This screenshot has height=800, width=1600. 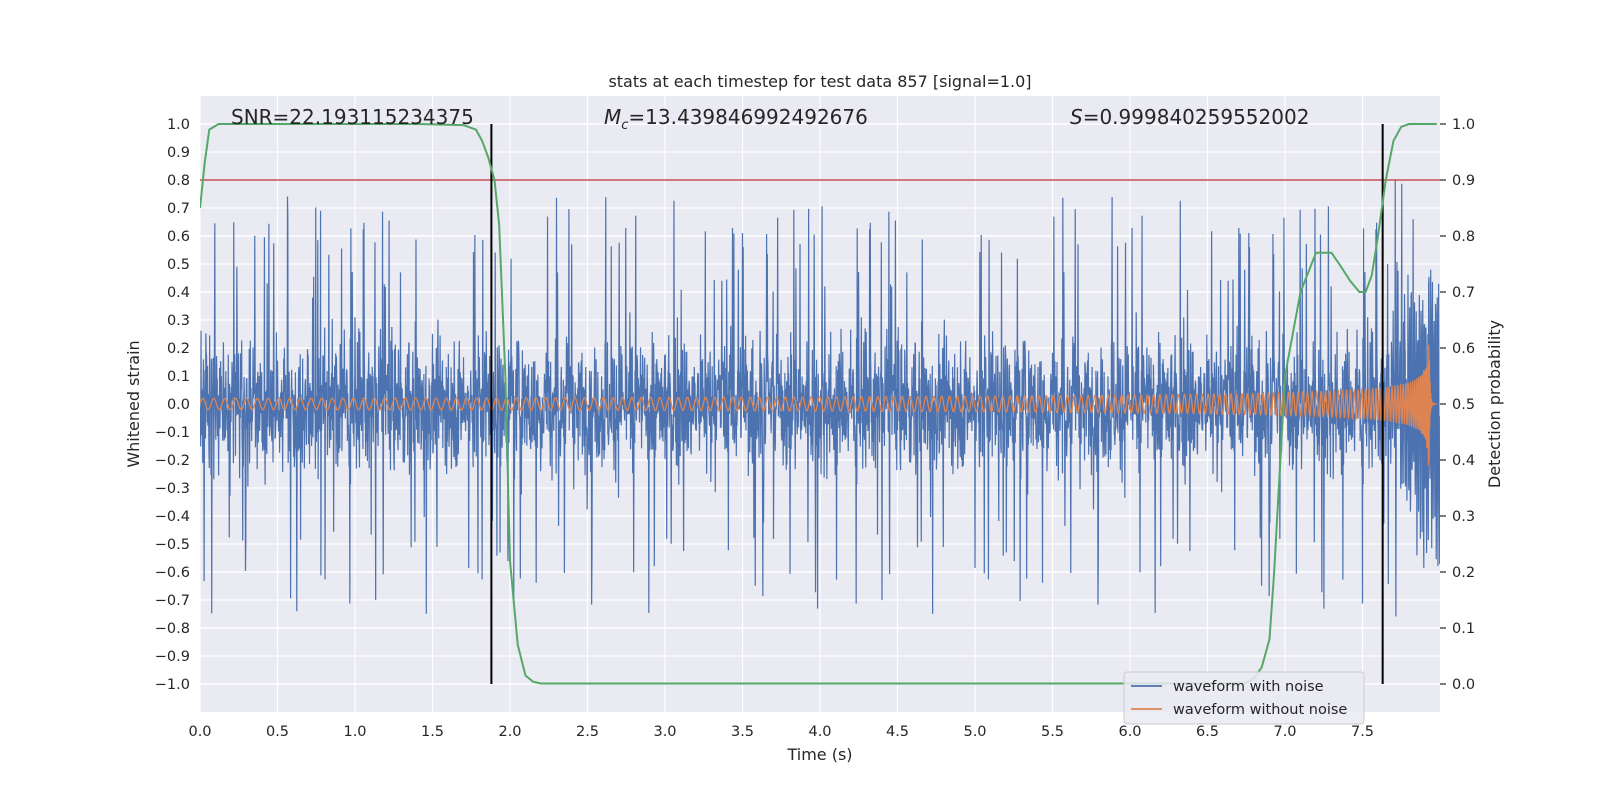 I want to click on y-tick-label: −0.3, so click(x=172, y=489).